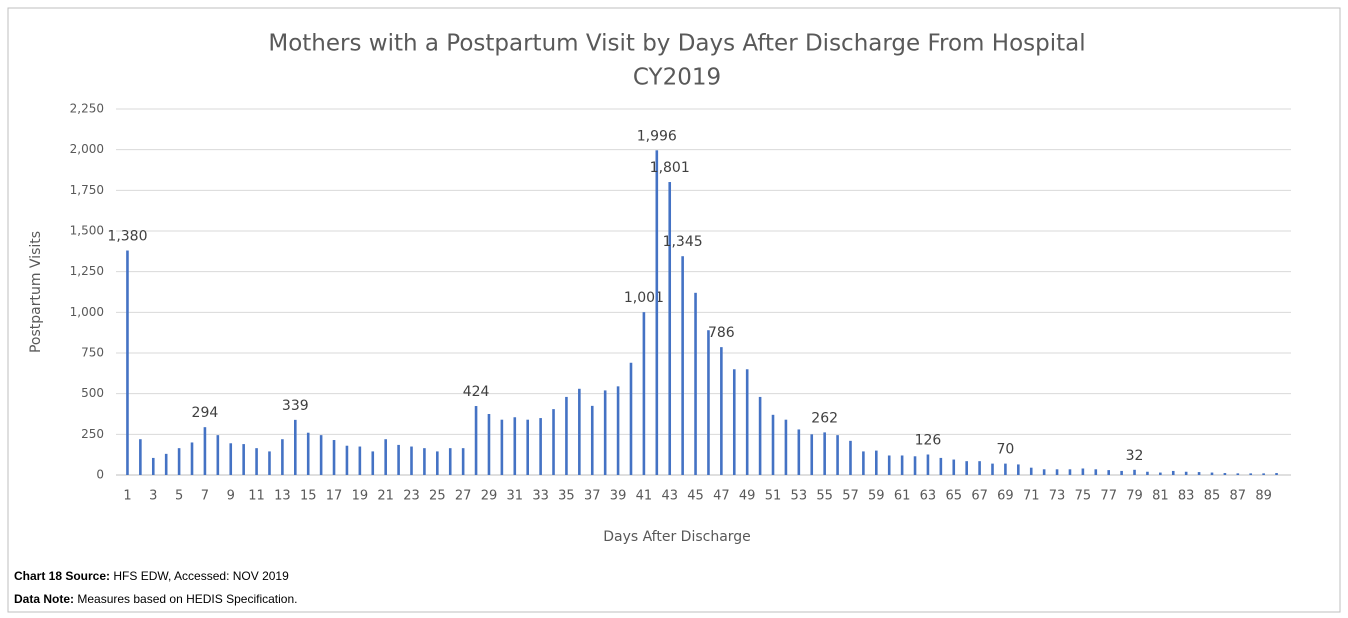  Describe the element at coordinates (1108, 496) in the screenshot. I see `x-tick-label: 77` at that location.